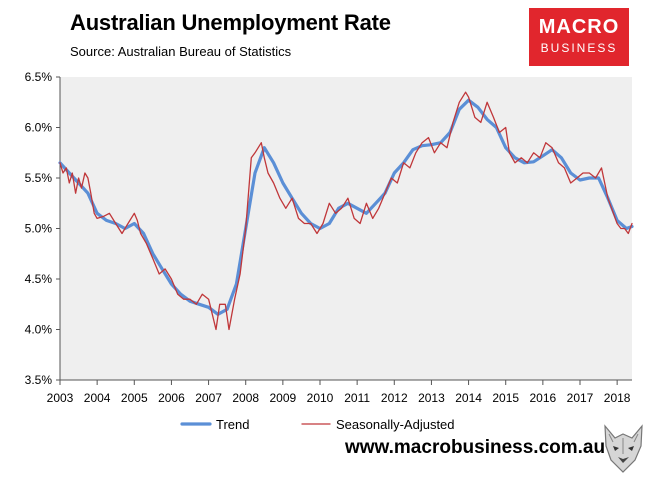 Image resolution: width=655 pixels, height=480 pixels. I want to click on y-tick-label: 4.5%, so click(39, 279).